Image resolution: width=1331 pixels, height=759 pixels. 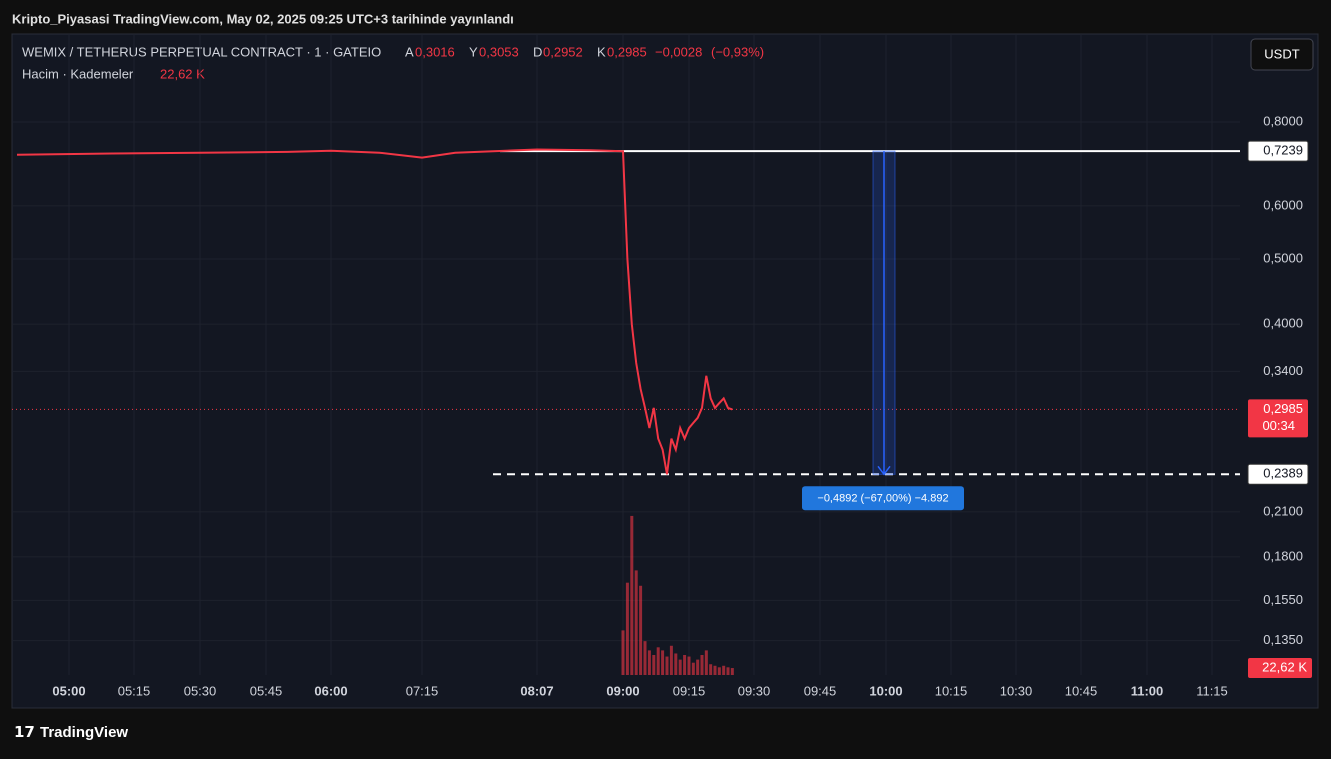 What do you see at coordinates (473, 51) in the screenshot?
I see `ohlc-name: Y` at bounding box center [473, 51].